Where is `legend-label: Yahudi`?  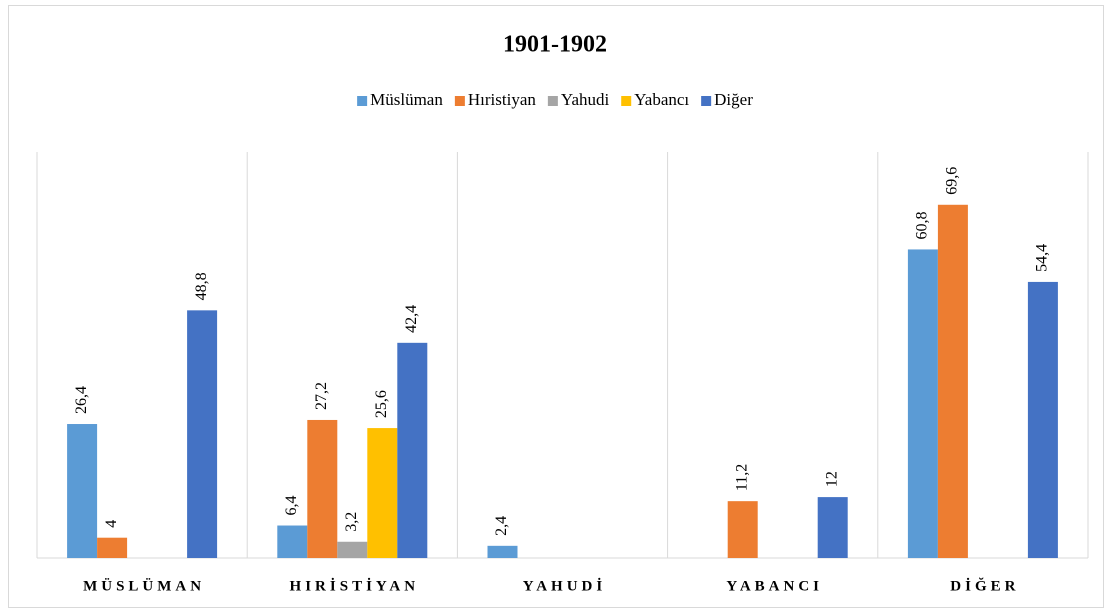 legend-label: Yahudi is located at coordinates (585, 99).